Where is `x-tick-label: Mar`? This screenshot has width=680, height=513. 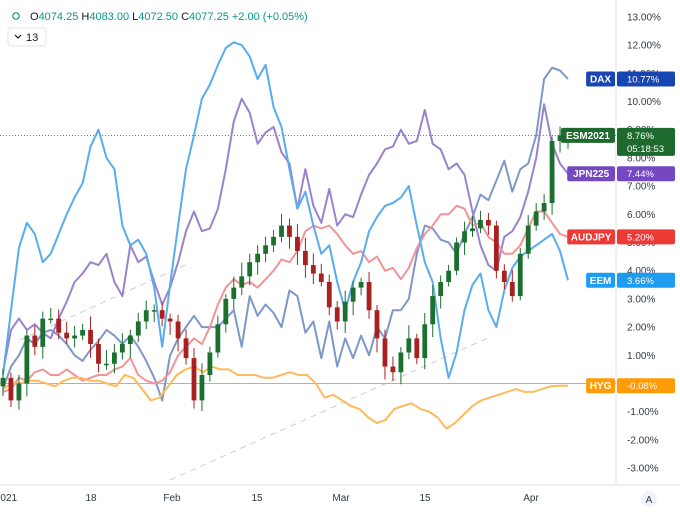 x-tick-label: Mar is located at coordinates (341, 498).